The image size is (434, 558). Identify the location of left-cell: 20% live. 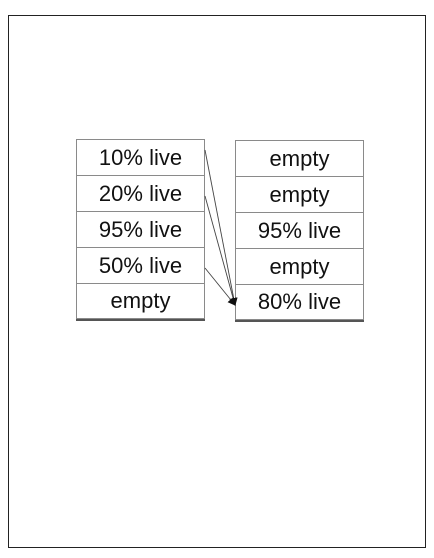
(140, 193).